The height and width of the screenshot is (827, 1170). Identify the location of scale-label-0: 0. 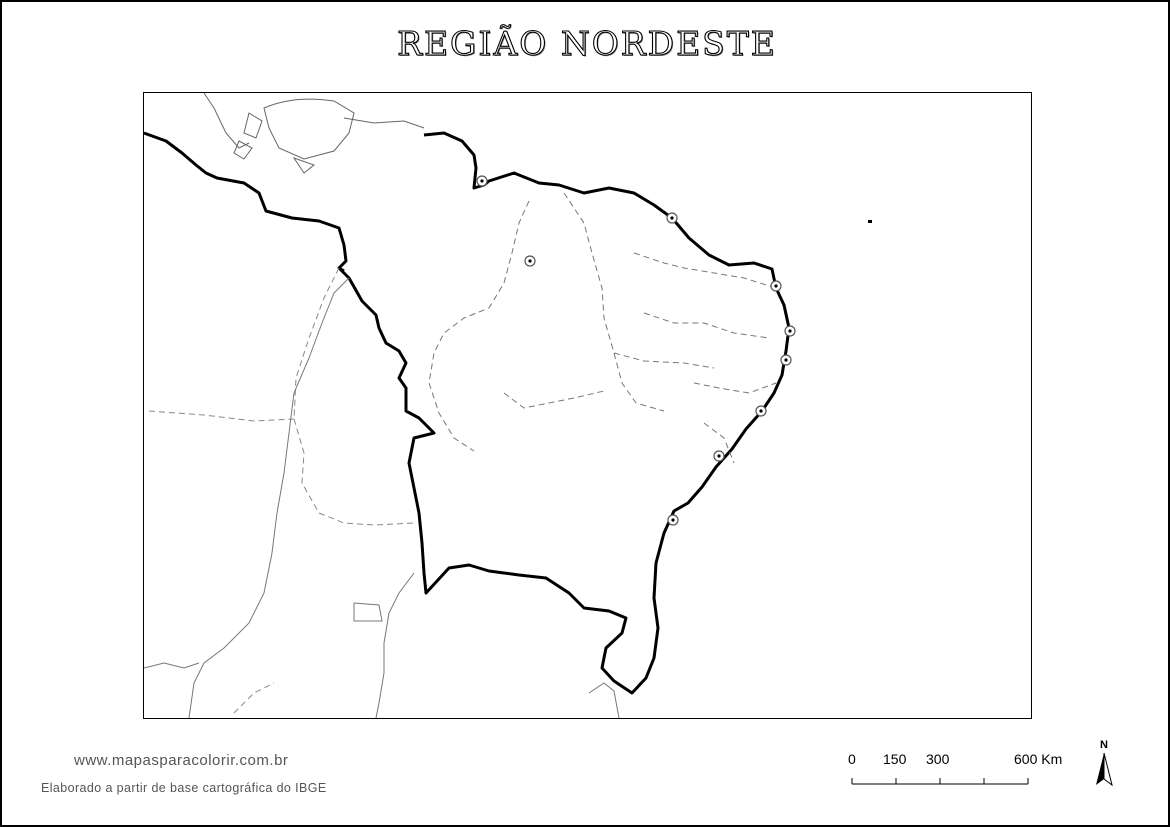
(852, 759).